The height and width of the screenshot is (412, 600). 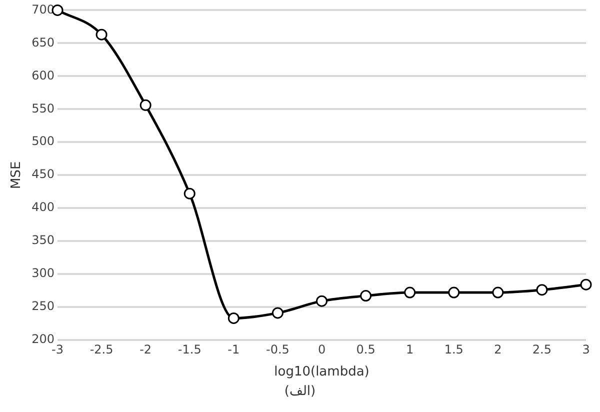 I want to click on x-tick-label: -0.5, so click(x=278, y=349).